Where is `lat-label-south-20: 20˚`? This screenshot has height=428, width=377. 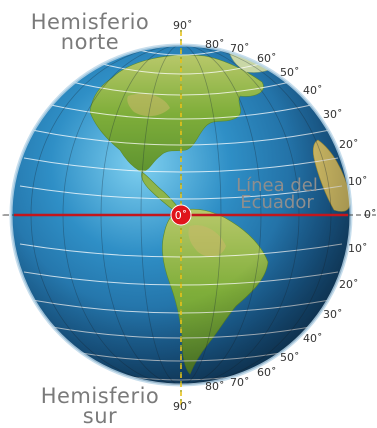
lat-label-south-20: 20˚ is located at coordinates (349, 284).